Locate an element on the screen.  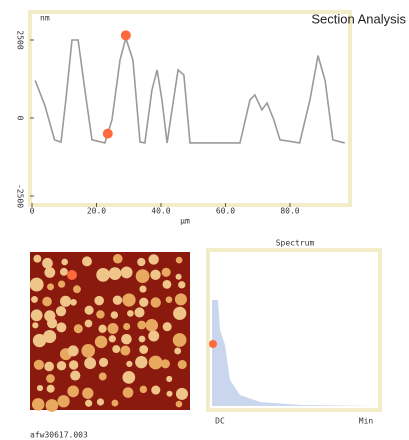
y-unit: nm is located at coordinates (45, 18).